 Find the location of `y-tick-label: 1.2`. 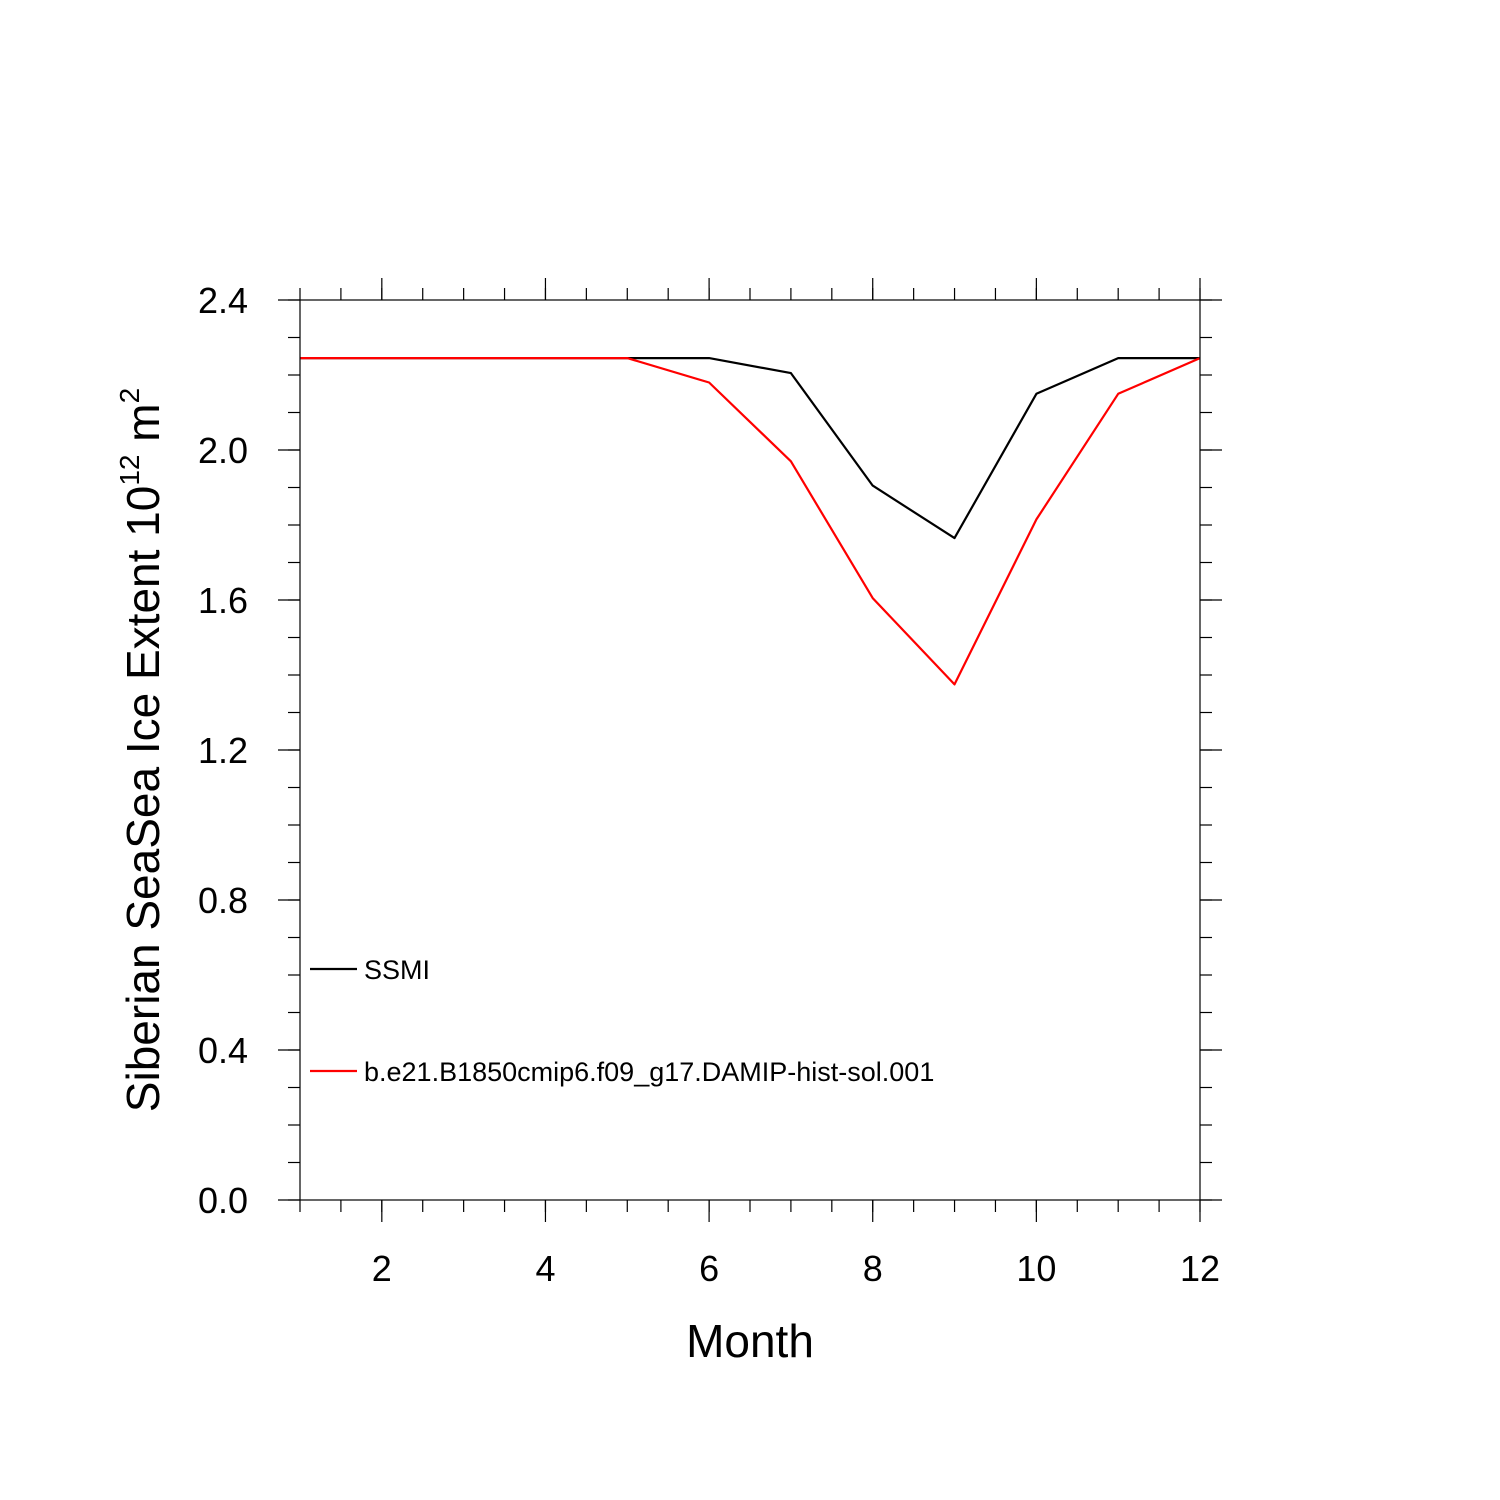

y-tick-label: 1.2 is located at coordinates (223, 750).